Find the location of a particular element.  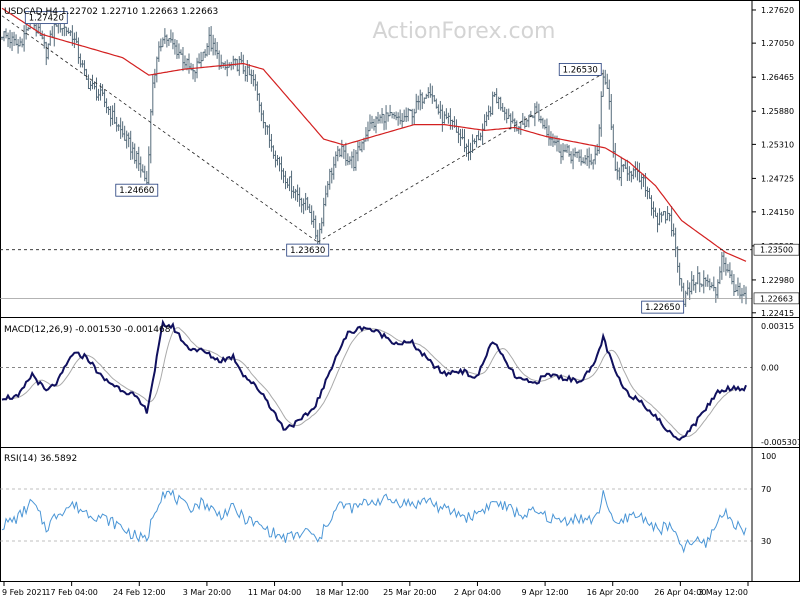

swing-label: 1.26530 is located at coordinates (580, 70).